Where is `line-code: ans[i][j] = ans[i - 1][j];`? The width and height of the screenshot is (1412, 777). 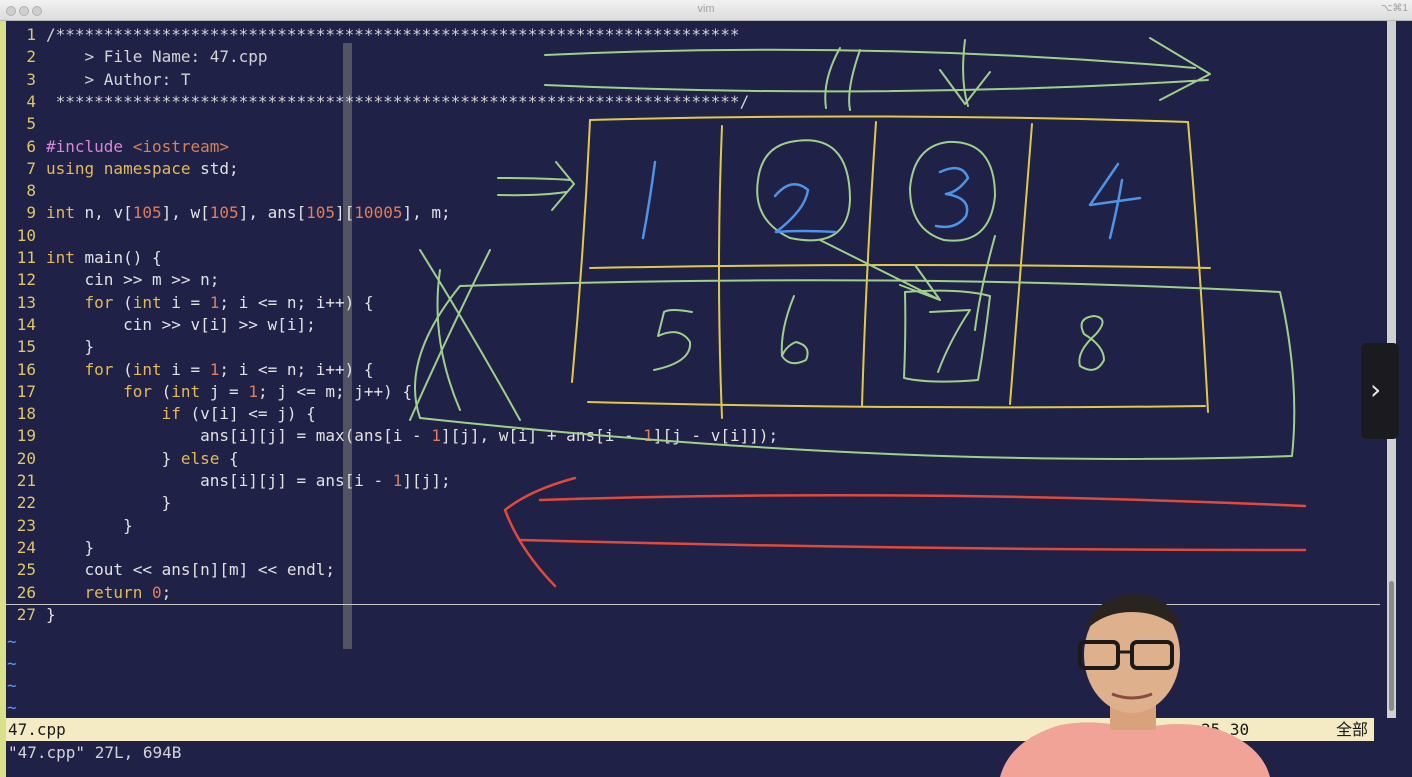 line-code: ans[i][j] = ans[i - 1][j]; is located at coordinates (248, 480).